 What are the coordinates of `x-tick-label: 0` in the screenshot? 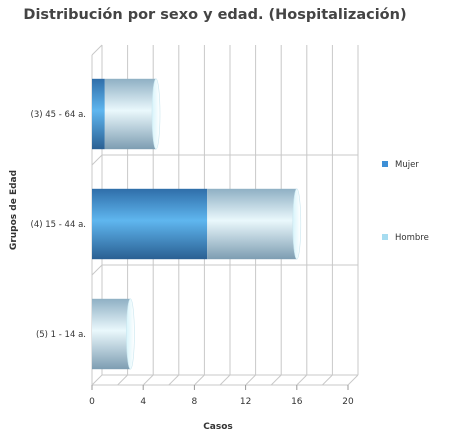 It's located at (92, 402).